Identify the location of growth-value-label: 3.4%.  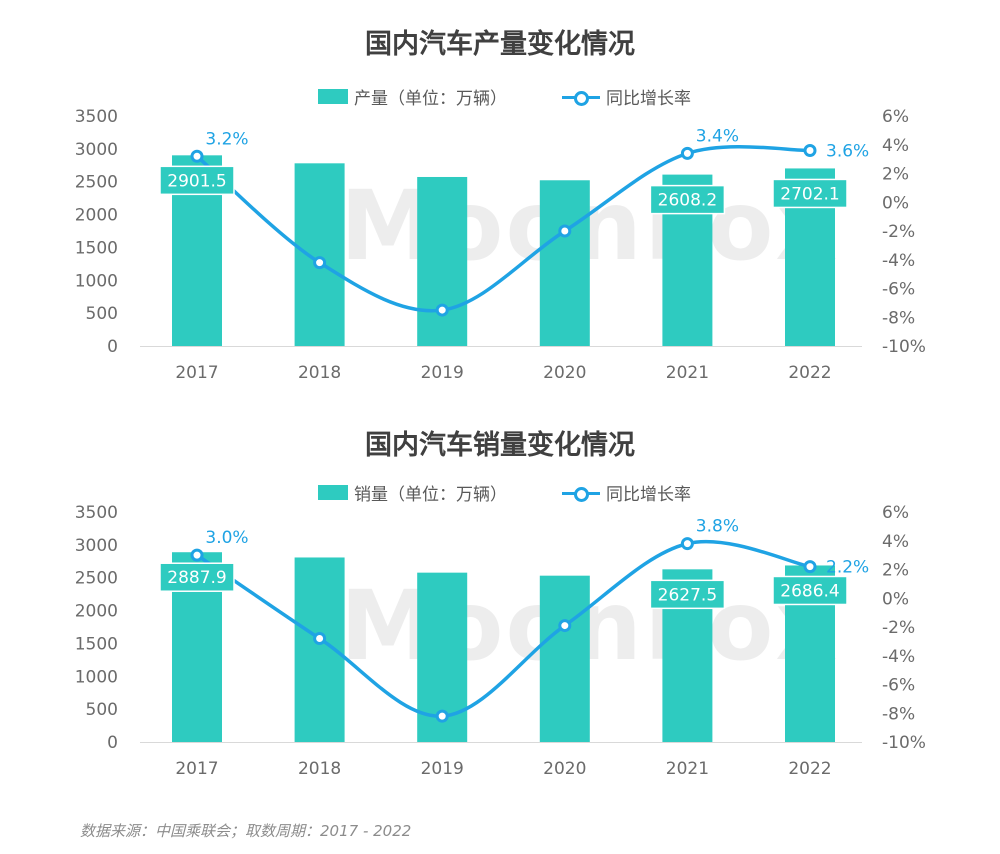
(717, 136).